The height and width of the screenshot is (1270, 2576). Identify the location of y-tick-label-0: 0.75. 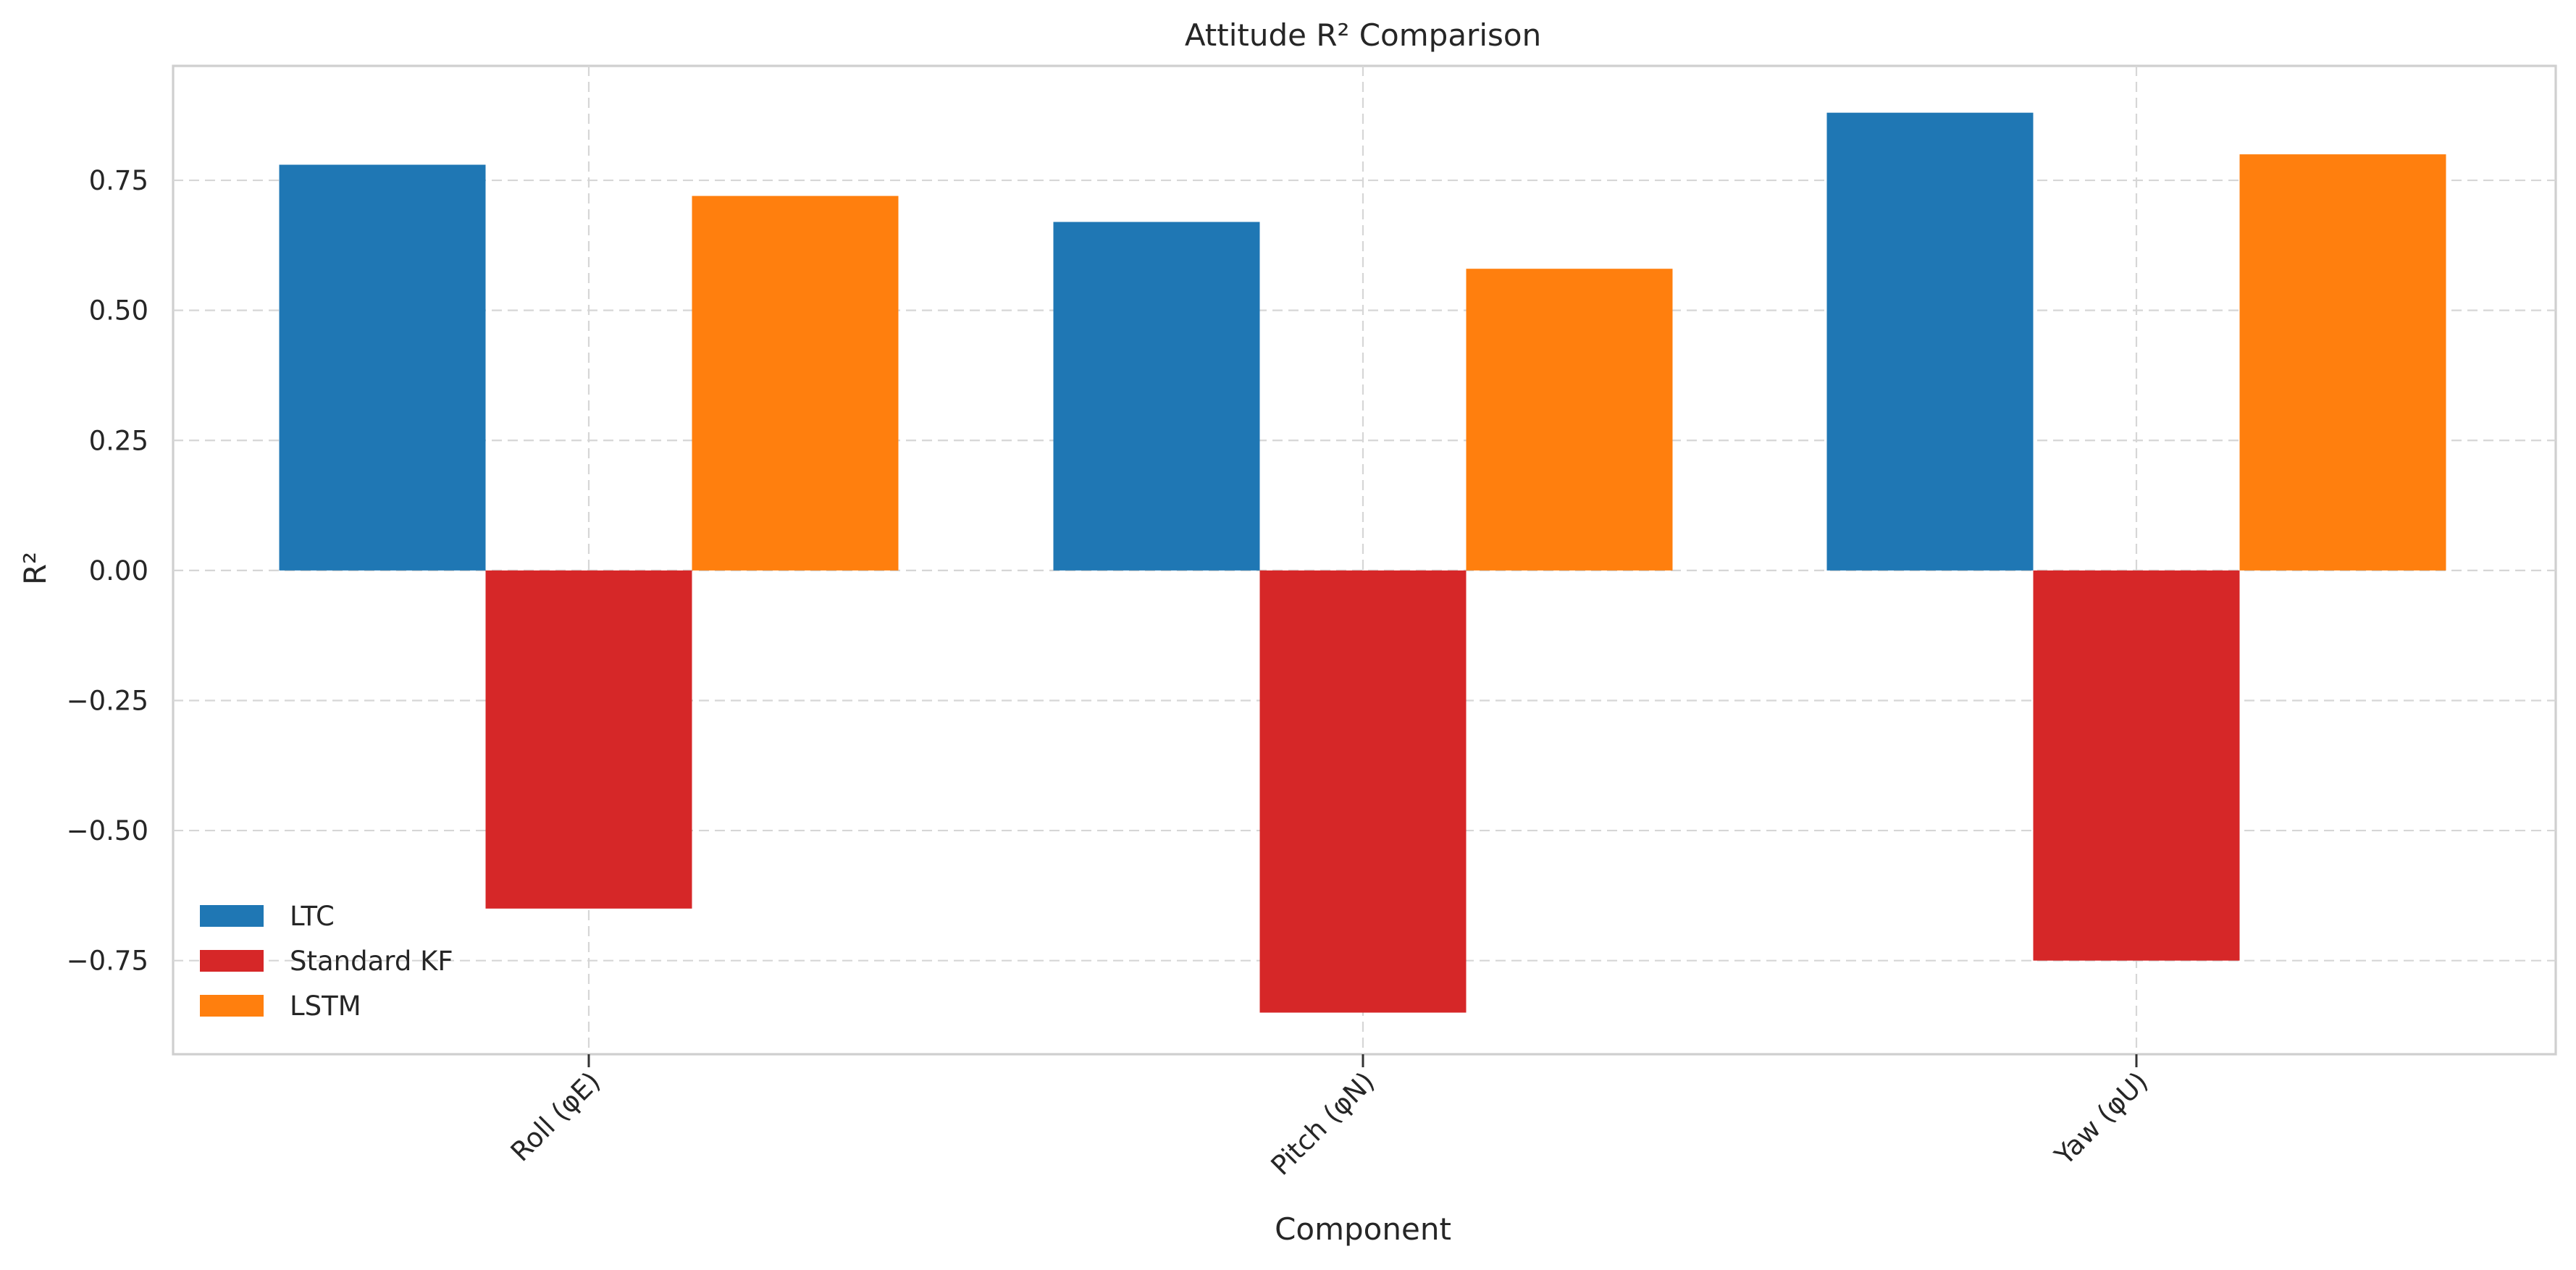
(118, 180).